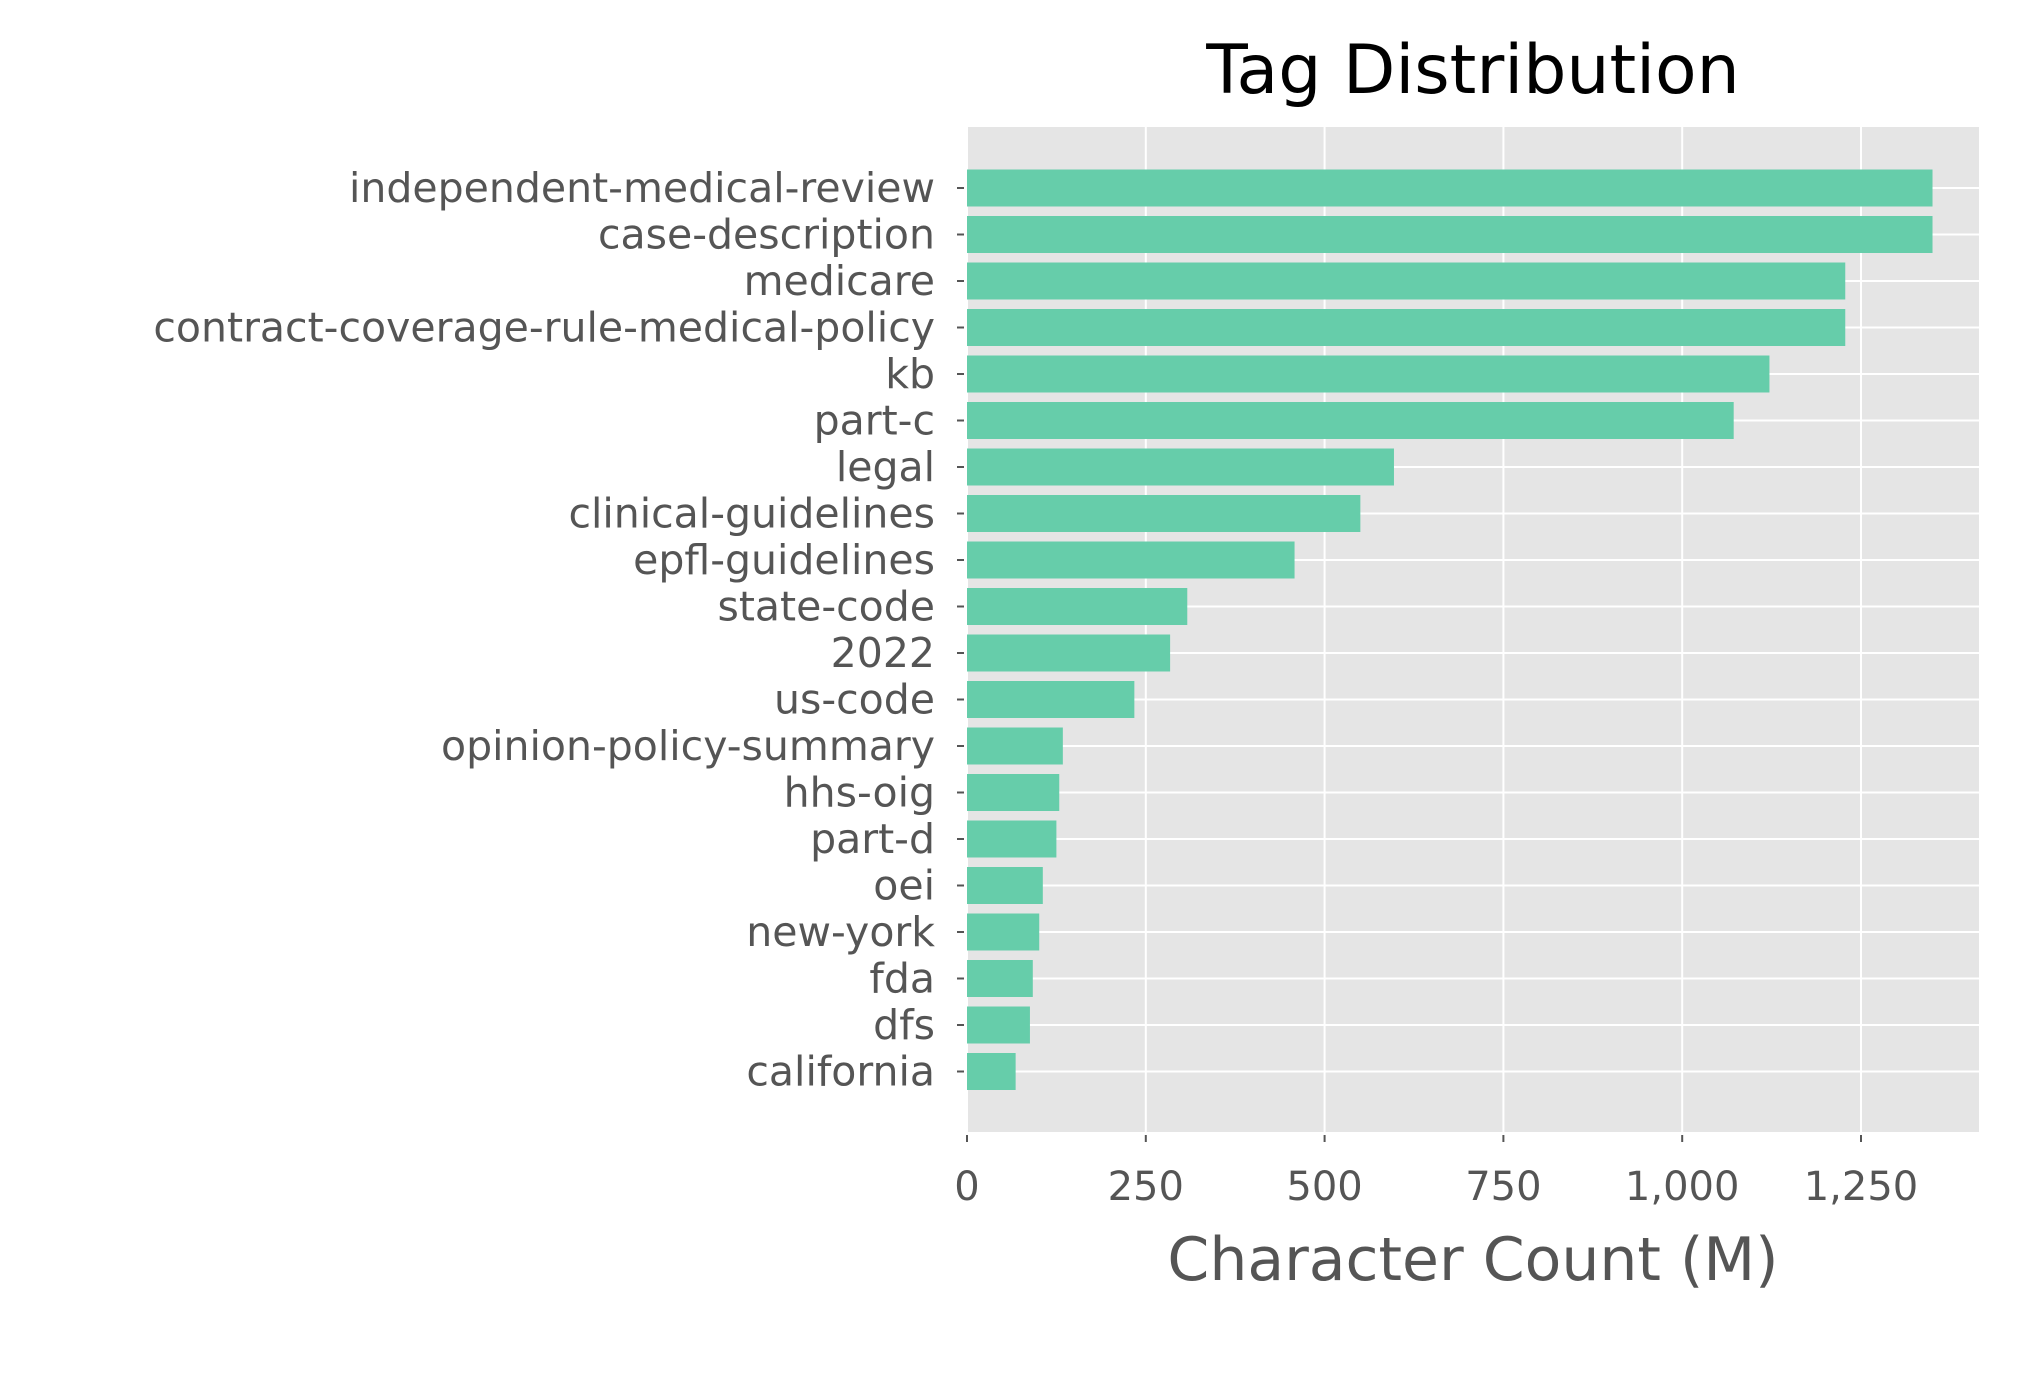 Image resolution: width=2025 pixels, height=1400 pixels. Describe the element at coordinates (1472, 1260) in the screenshot. I see `x-axis-title: Character Count (M)` at that location.